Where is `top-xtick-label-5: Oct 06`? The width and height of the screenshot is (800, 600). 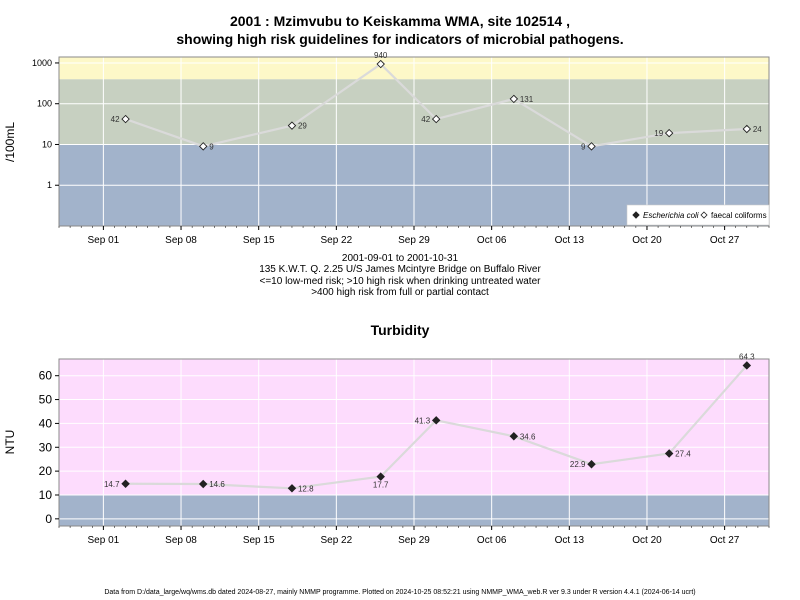
top-xtick-label-5: Oct 06 is located at coordinates (492, 240).